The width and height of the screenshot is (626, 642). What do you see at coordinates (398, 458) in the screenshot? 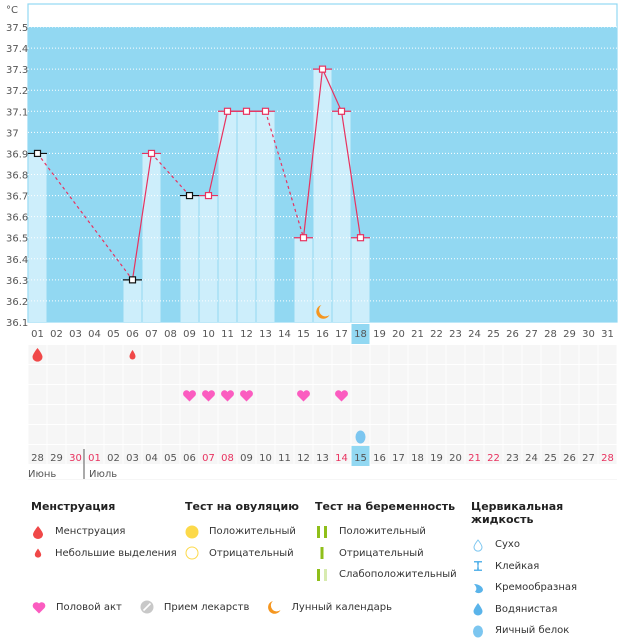
I see `calendar-date-label: 17` at bounding box center [398, 458].